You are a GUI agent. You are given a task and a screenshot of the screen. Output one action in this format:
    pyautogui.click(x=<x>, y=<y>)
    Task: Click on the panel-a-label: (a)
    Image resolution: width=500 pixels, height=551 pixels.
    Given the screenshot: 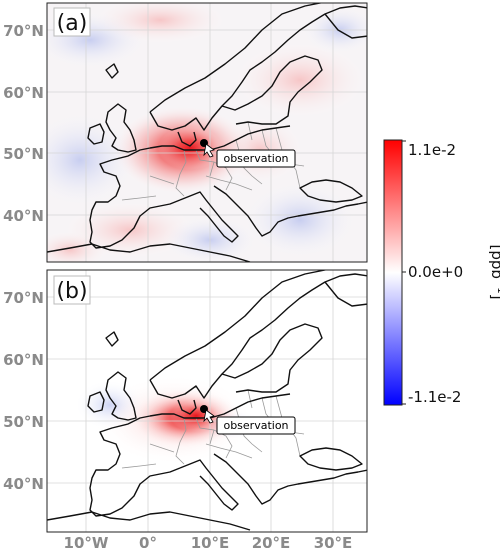 What is the action you would take?
    pyautogui.click(x=72, y=22)
    